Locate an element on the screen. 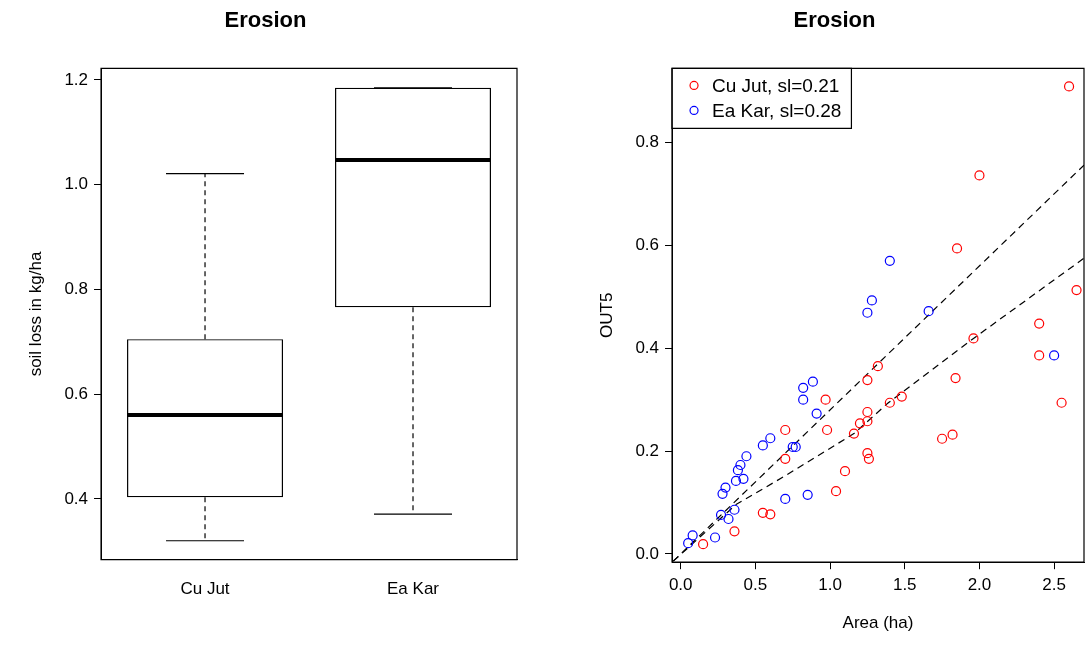 This screenshot has width=1091, height=658. x-tick-label: 2.5 is located at coordinates (1054, 585).